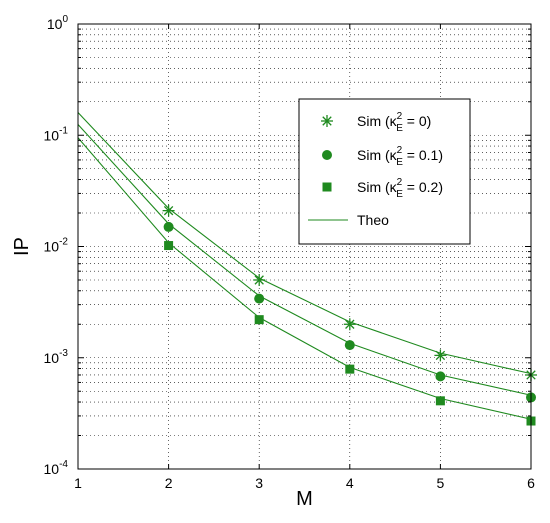 The width and height of the screenshot is (550, 523). Describe the element at coordinates (441, 483) in the screenshot. I see `x-tick-label: 5` at that location.